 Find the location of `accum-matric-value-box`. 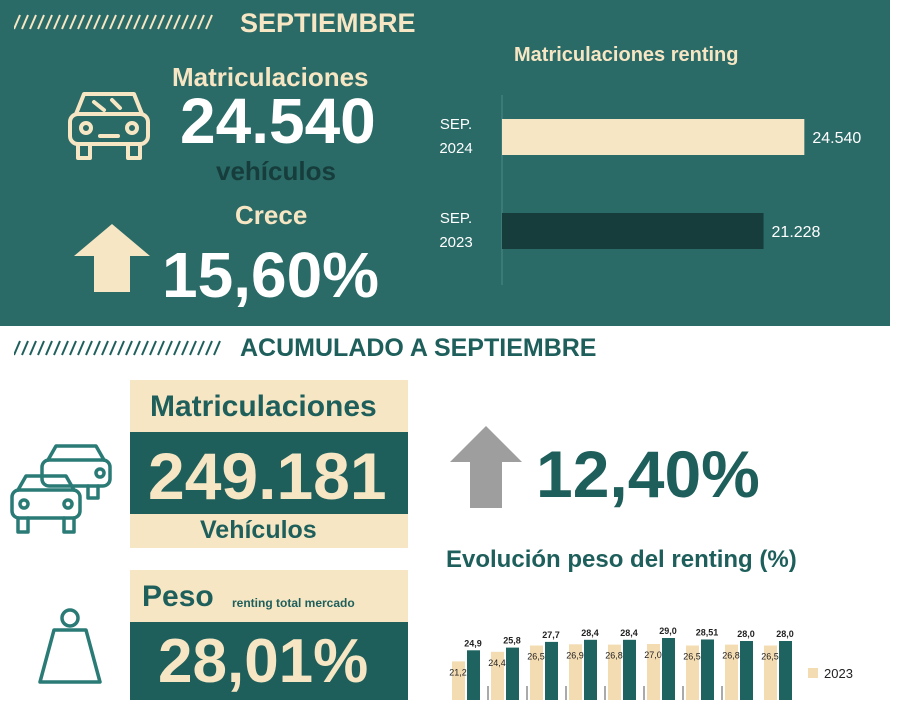

accum-matric-value-box is located at coordinates (269, 473).